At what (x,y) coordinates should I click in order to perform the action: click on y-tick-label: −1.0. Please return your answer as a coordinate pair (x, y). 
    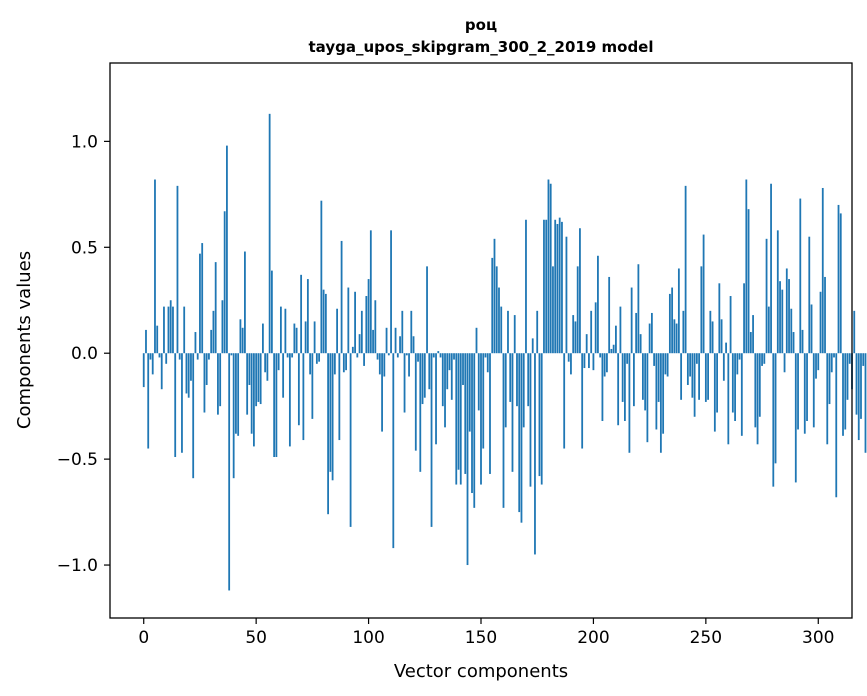
    Looking at the image, I should click on (77, 566).